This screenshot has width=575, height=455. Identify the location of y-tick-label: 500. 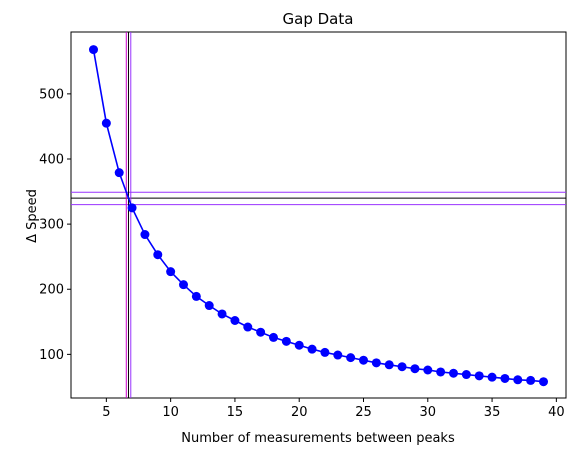
(51, 94).